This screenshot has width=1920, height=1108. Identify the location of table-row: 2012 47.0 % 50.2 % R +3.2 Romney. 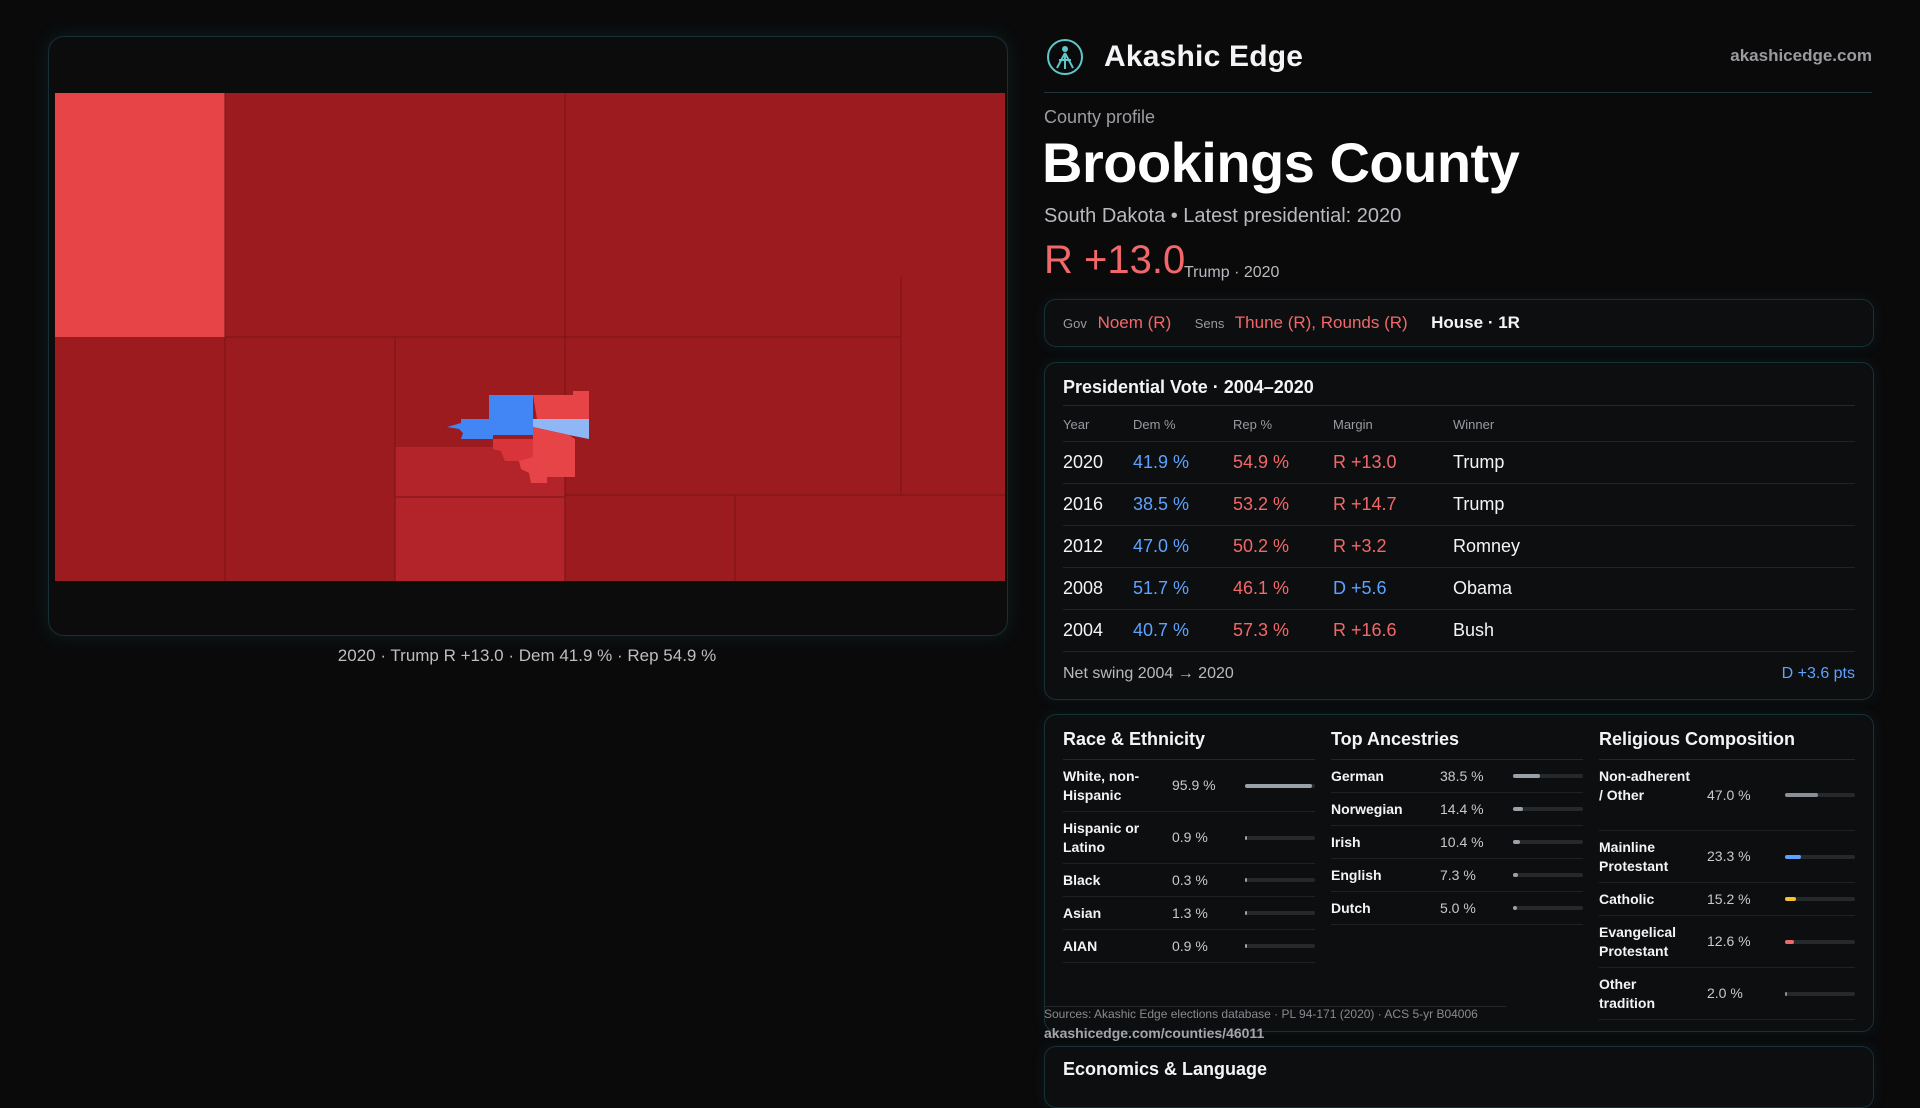
(1459, 546).